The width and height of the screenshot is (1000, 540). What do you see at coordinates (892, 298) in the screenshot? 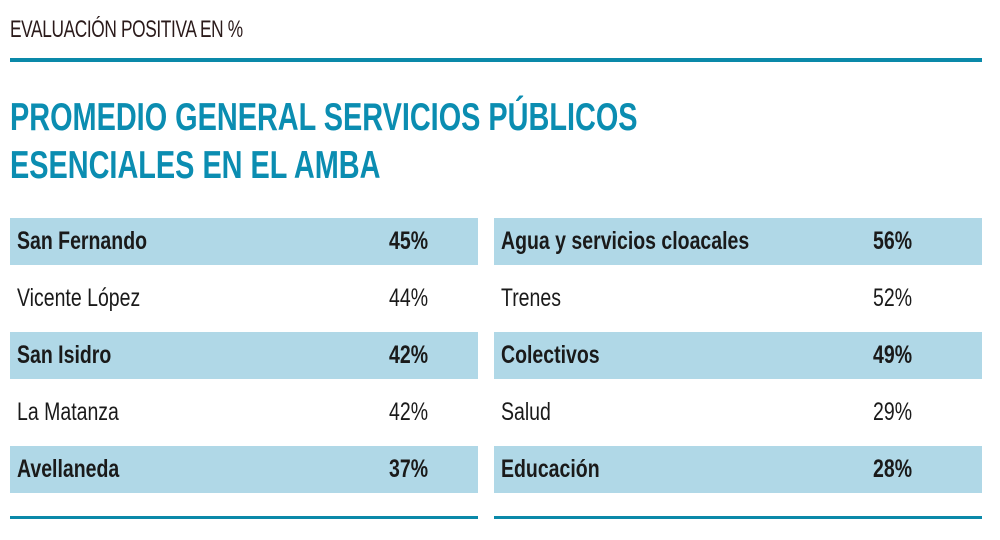
I see `row-value: 52%` at bounding box center [892, 298].